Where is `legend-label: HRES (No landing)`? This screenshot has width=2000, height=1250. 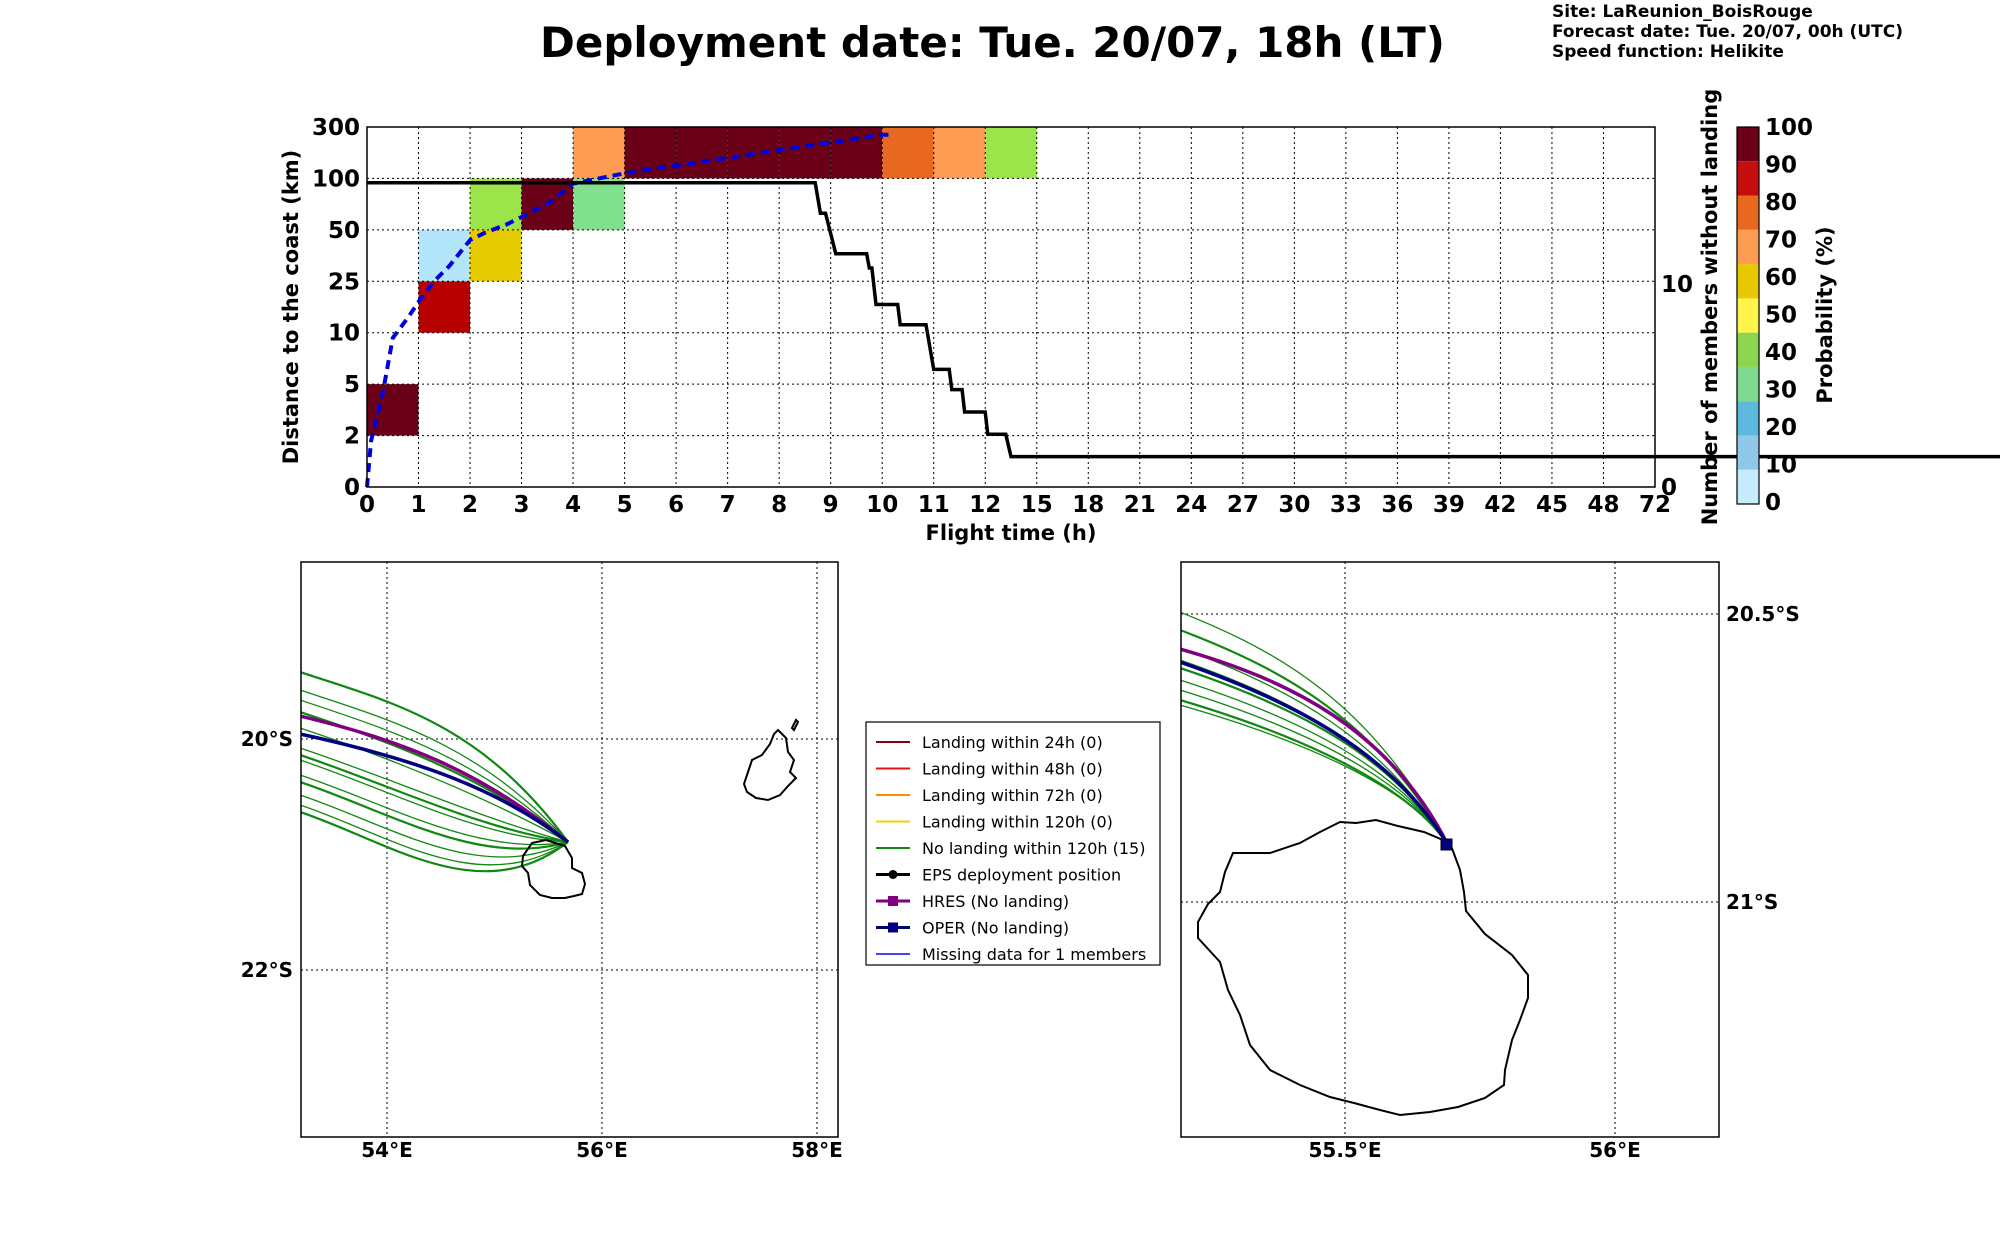
legend-label: HRES (No landing) is located at coordinates (995, 901).